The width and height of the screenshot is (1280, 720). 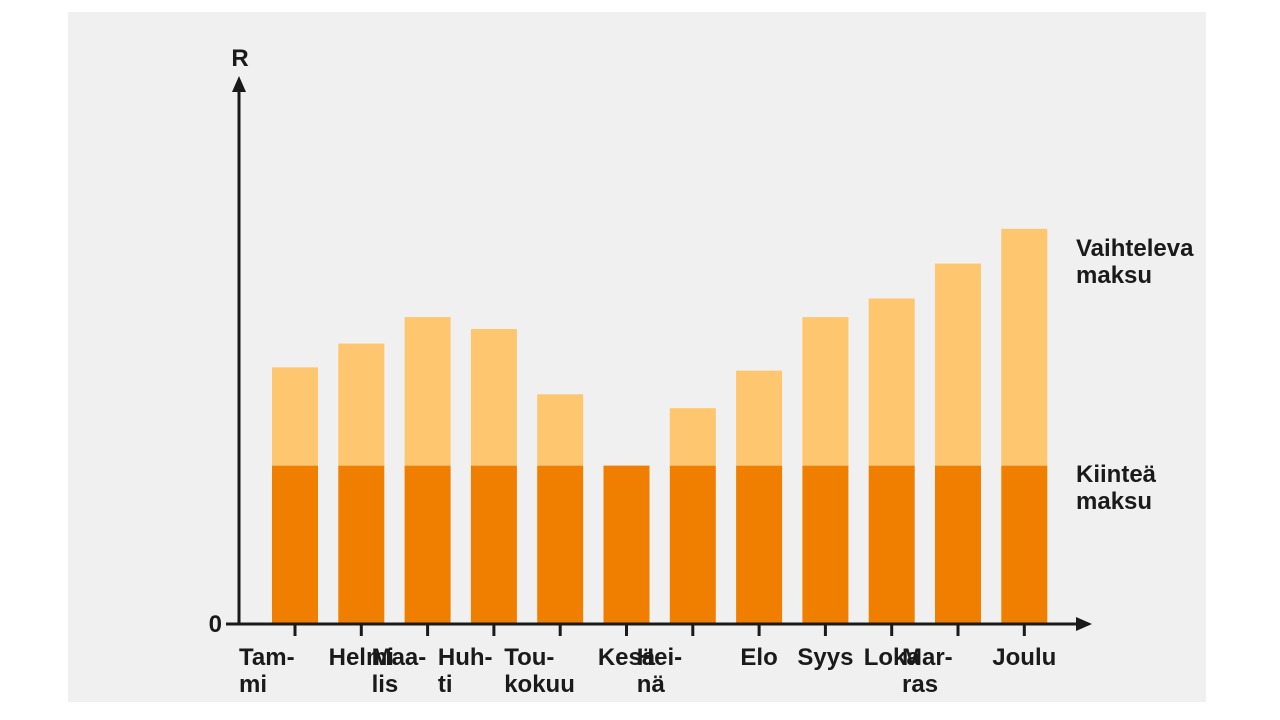 I want to click on x-tick-label-9-line-1: Syys, so click(x=825, y=657).